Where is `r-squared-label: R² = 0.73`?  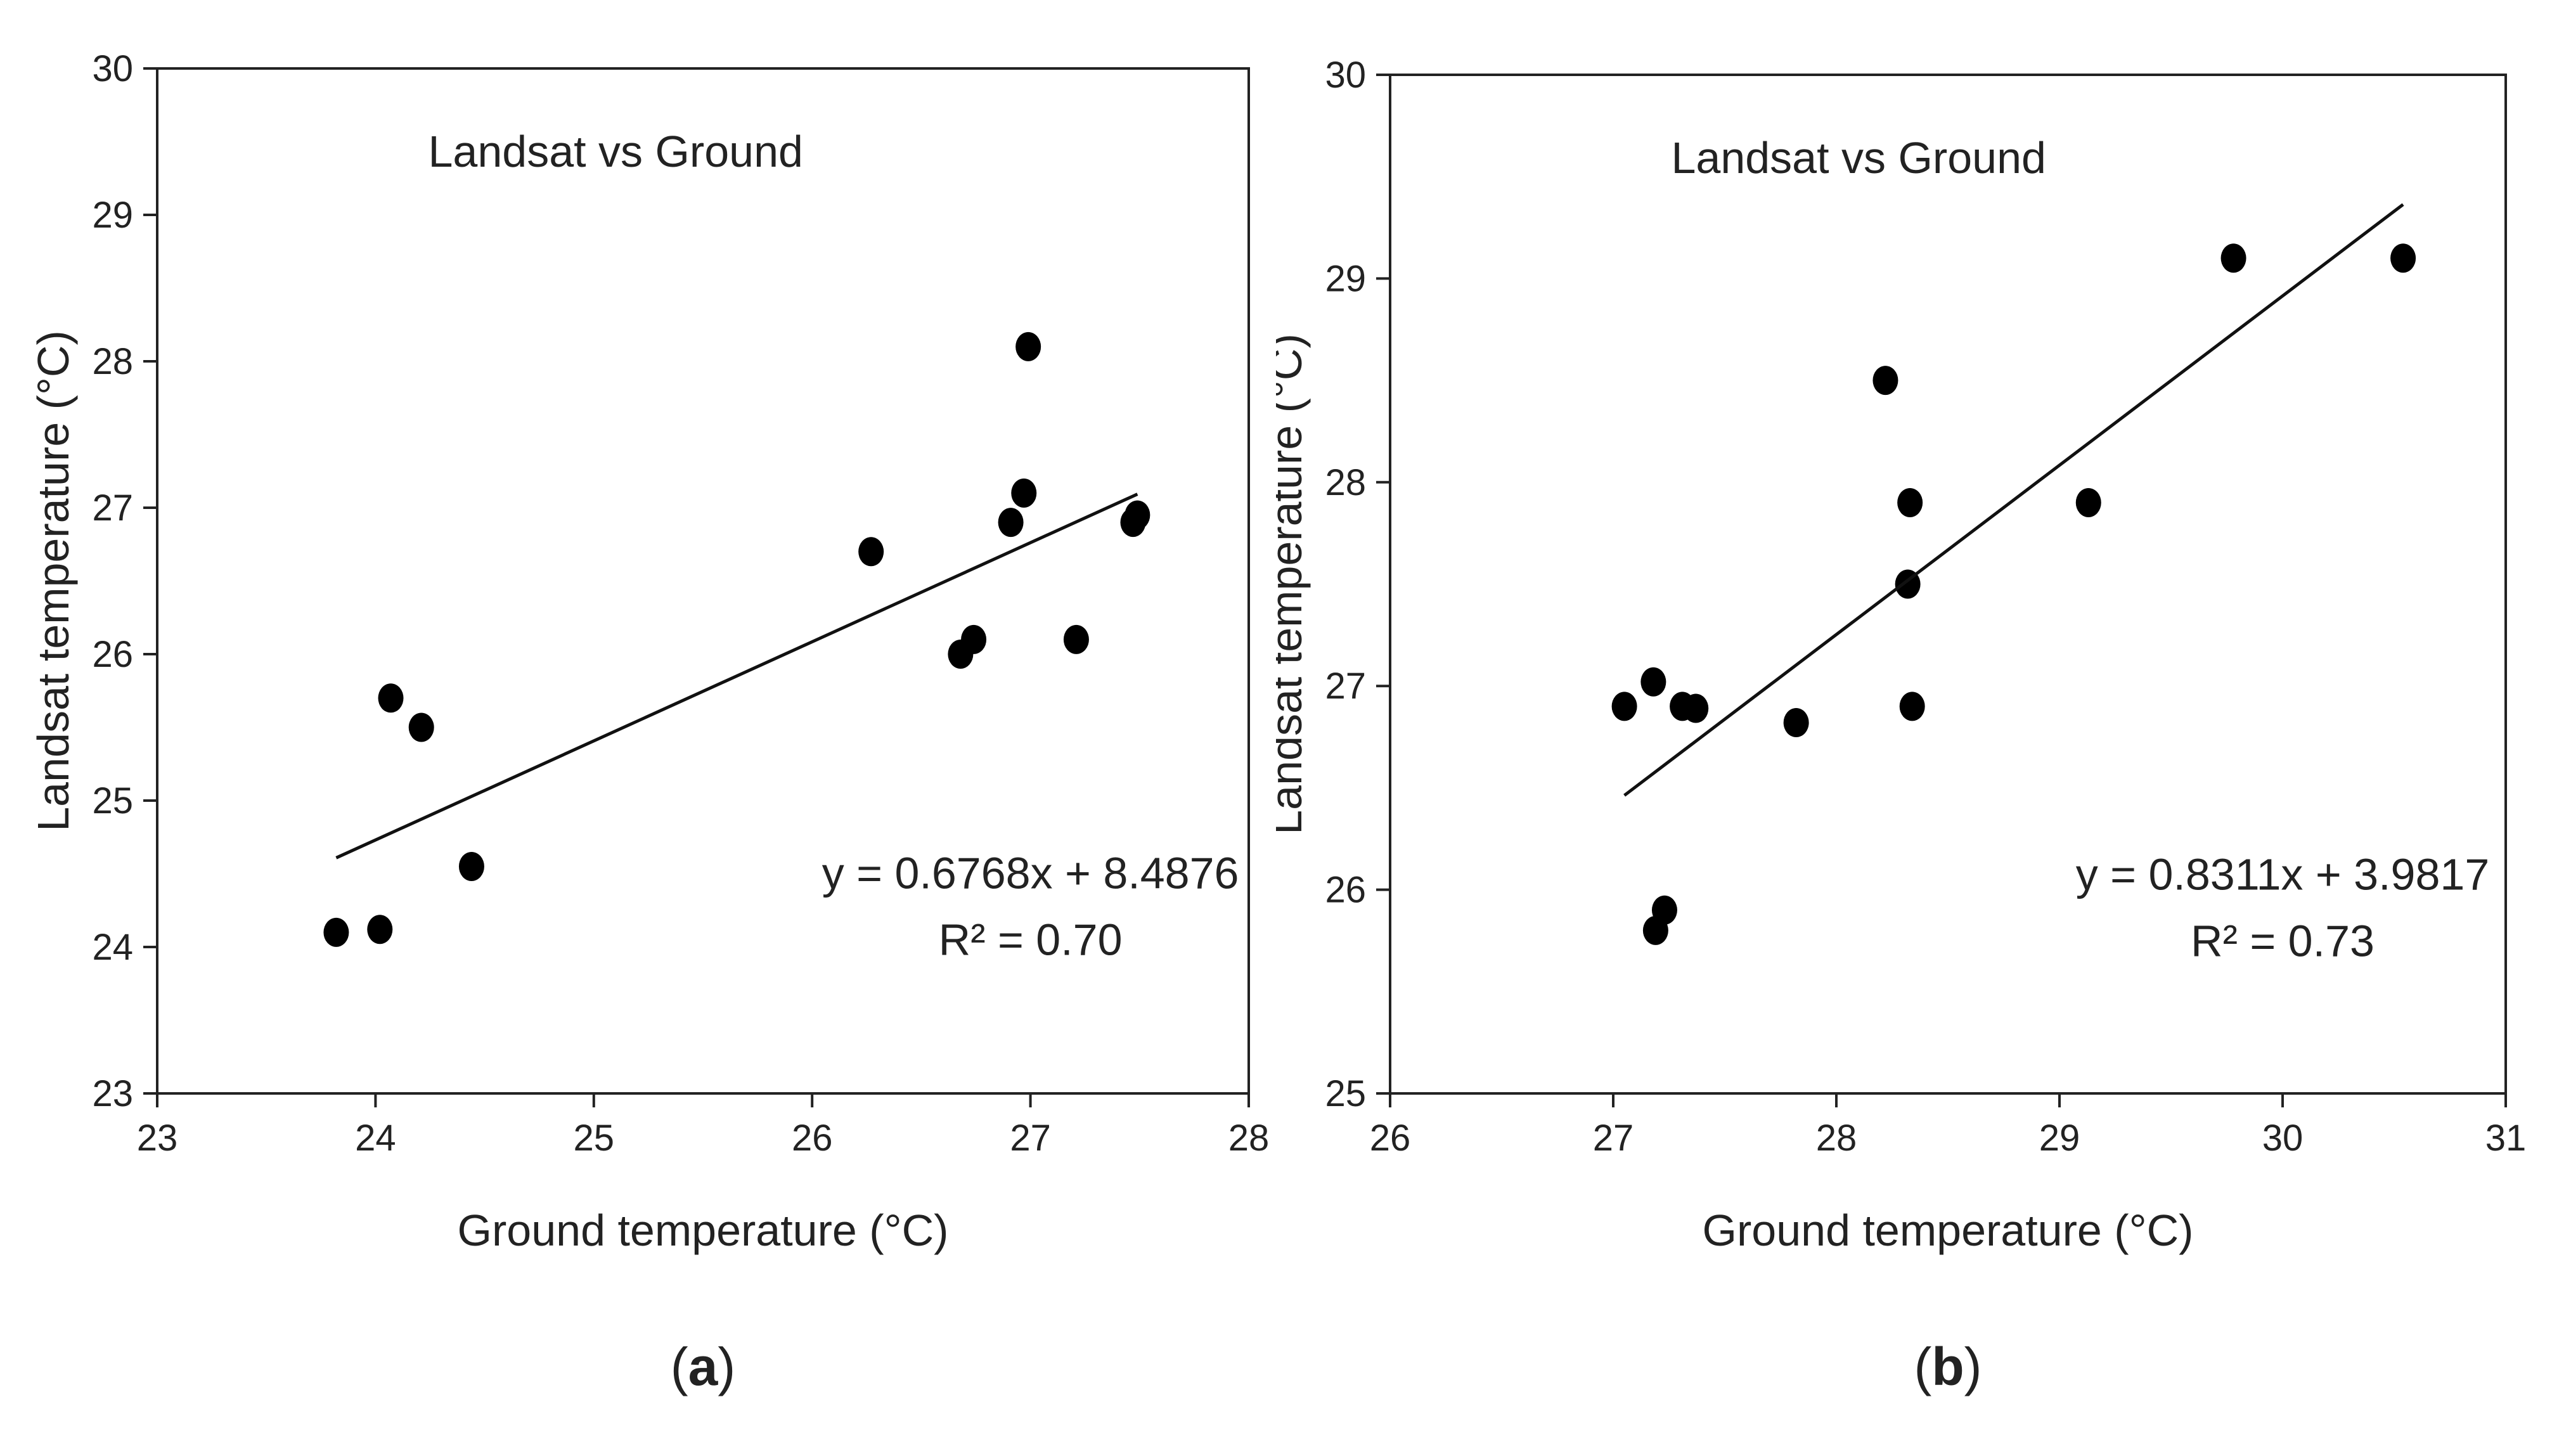
r-squared-label: R² = 0.73 is located at coordinates (2283, 941).